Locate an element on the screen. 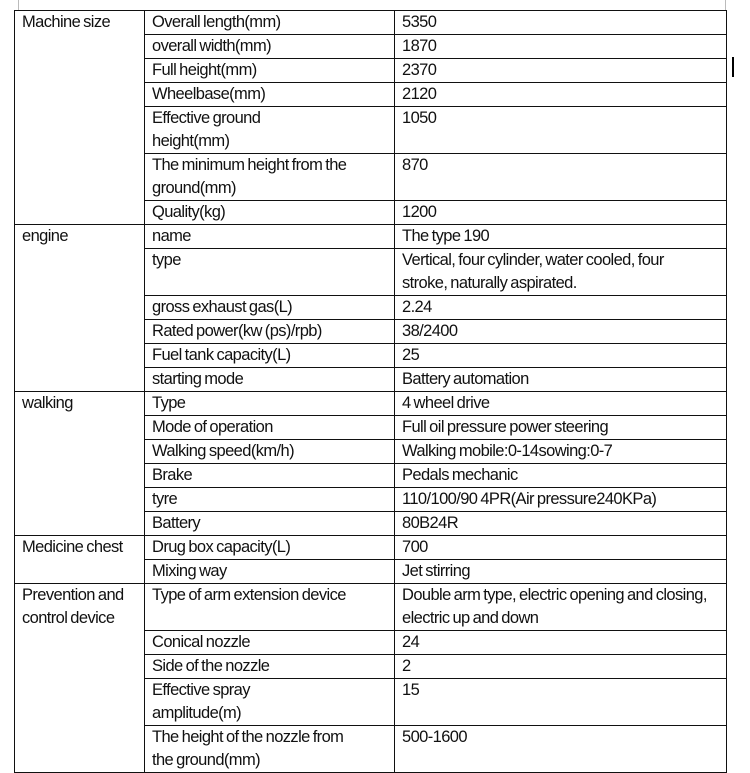  table-row: Medicine chest Drug box capacity(L) 700 is located at coordinates (370, 559).